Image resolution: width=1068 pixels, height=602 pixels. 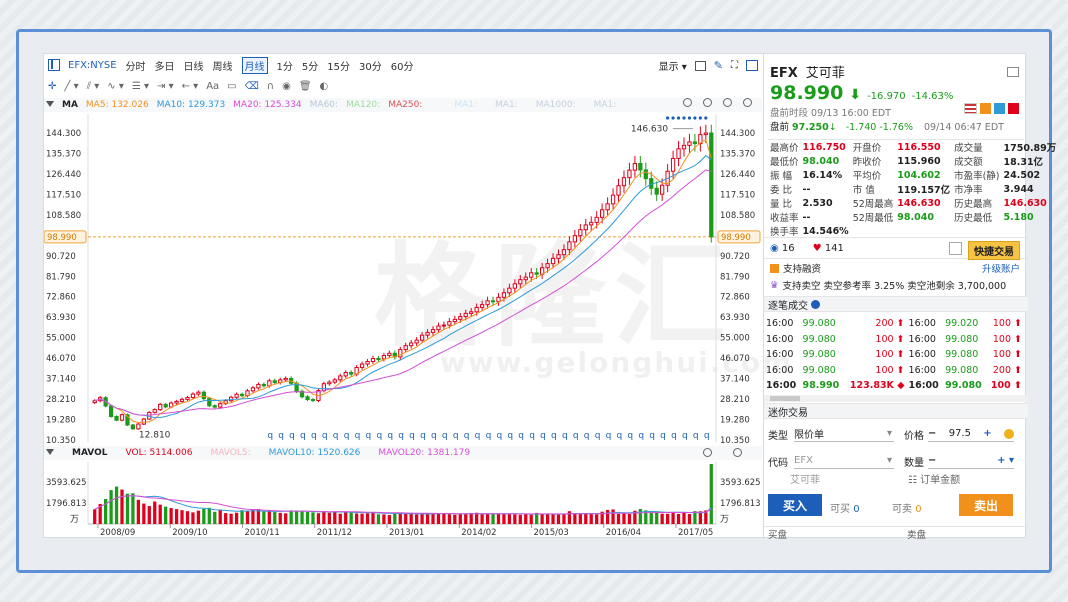 I want to click on eye-icon: ◉, so click(x=286, y=86).